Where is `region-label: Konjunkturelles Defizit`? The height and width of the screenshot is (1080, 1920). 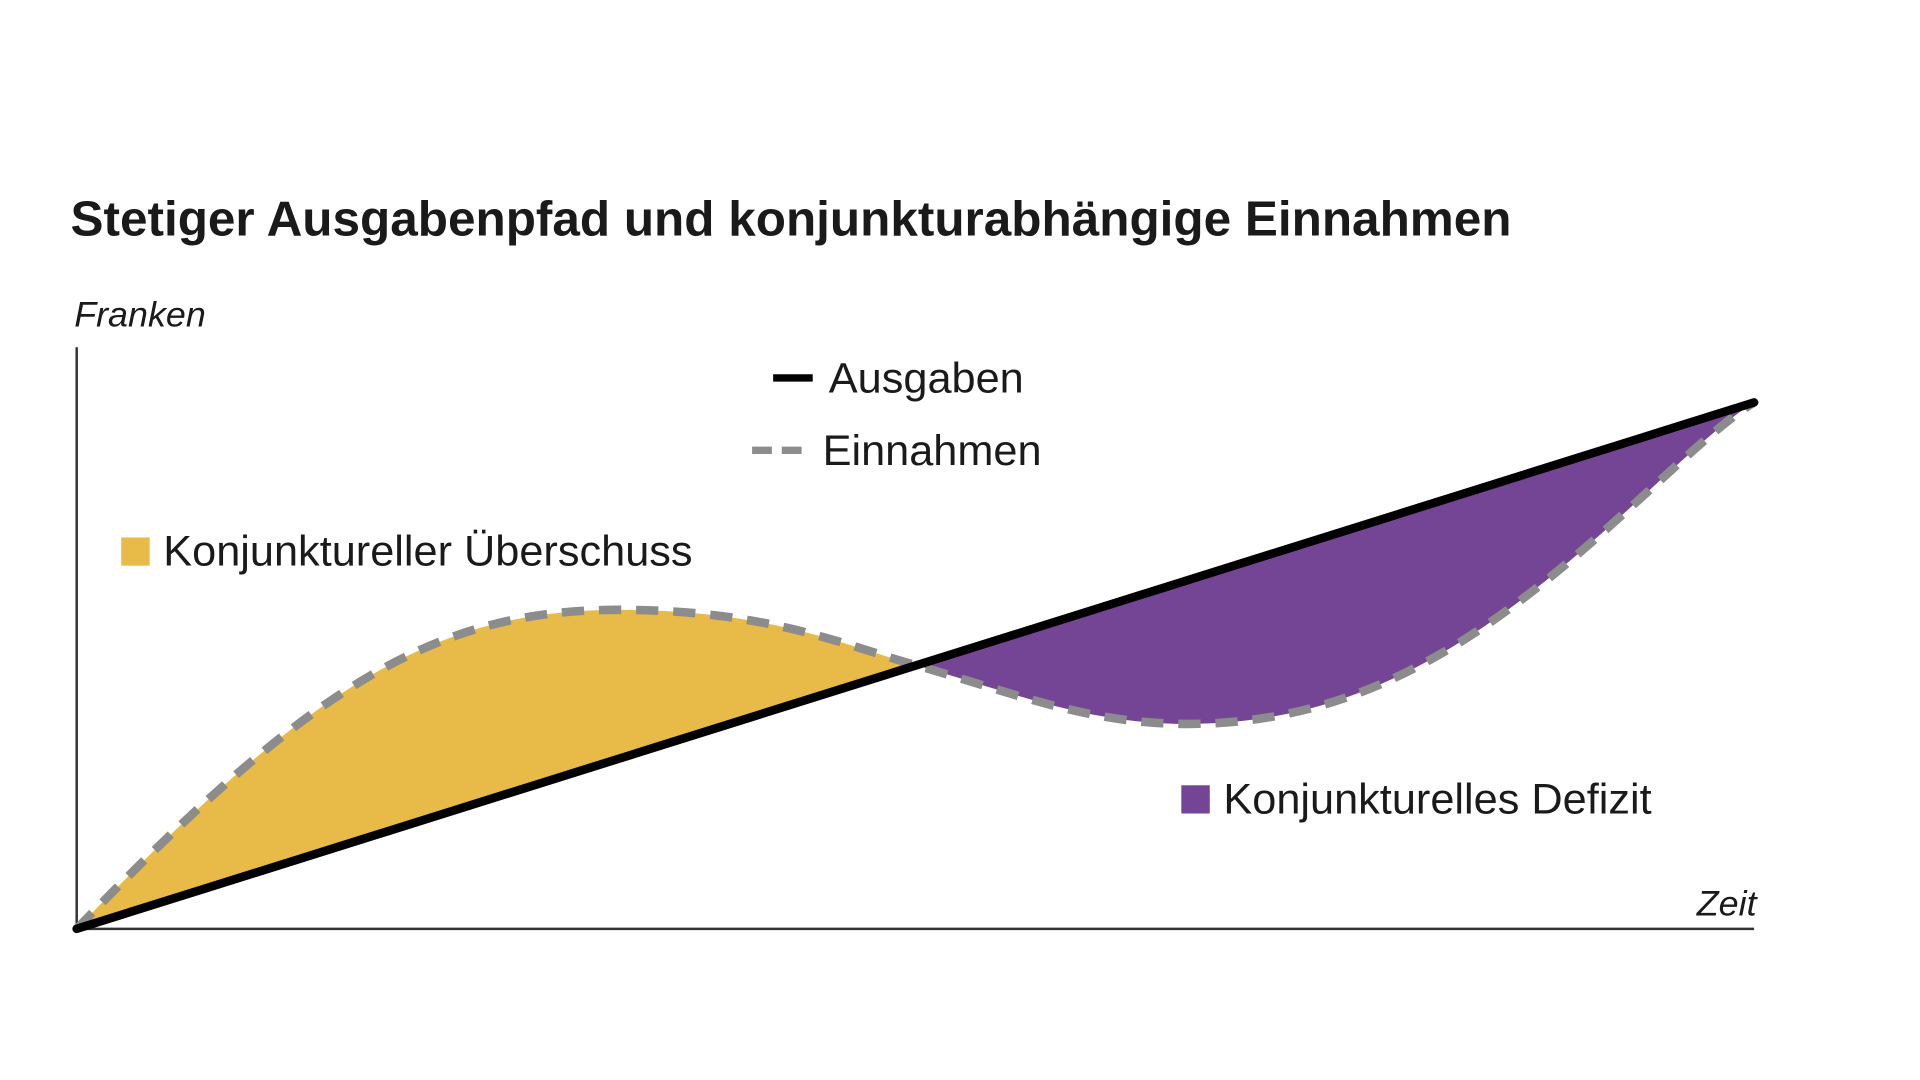
region-label: Konjunkturelles Defizit is located at coordinates (1437, 800).